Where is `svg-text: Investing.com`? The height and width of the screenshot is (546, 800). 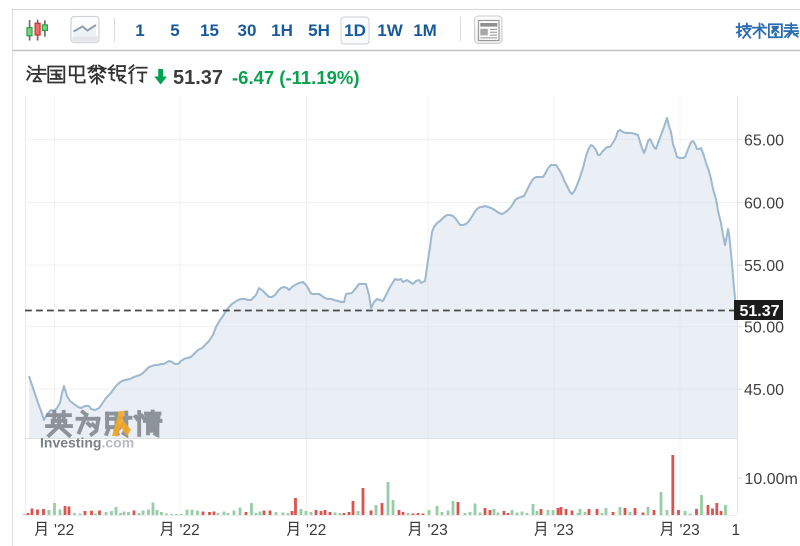
svg-text: Investing.com is located at coordinates (87, 443).